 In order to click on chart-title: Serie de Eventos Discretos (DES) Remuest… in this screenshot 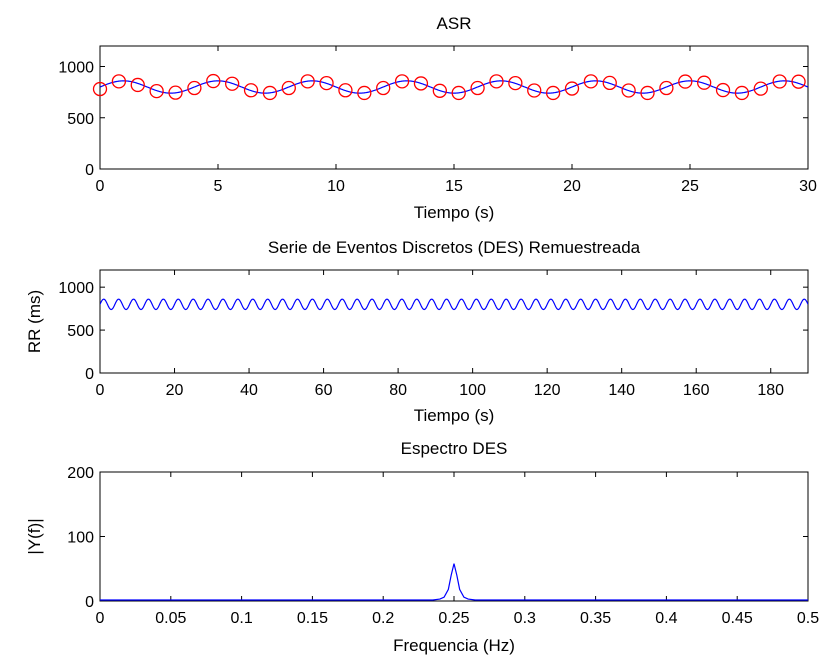, I will do `click(454, 247)`.